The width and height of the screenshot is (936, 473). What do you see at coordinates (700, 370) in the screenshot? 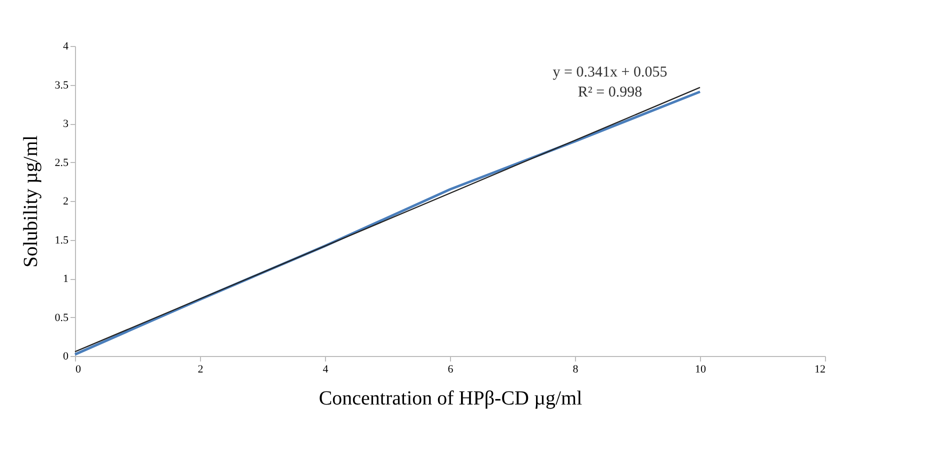
I see `x-tick-label: 10` at bounding box center [700, 370].